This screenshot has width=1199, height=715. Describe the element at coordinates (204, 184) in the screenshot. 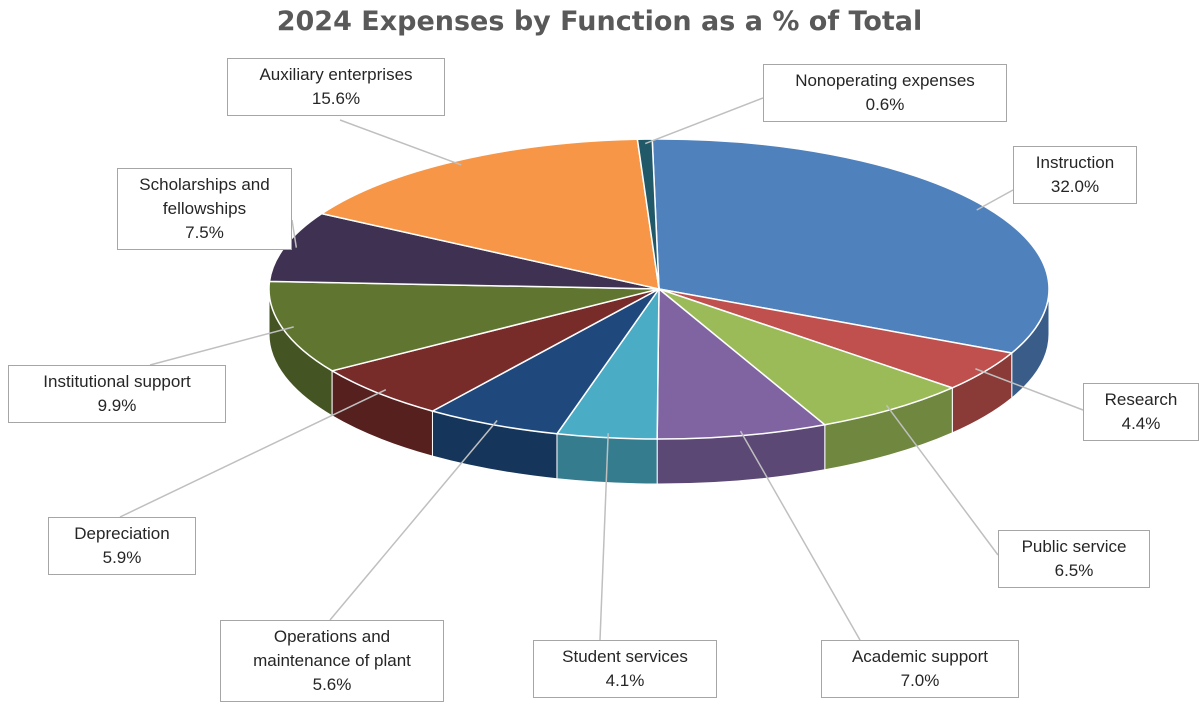

I see `data-label-category: Scholarships and` at that location.